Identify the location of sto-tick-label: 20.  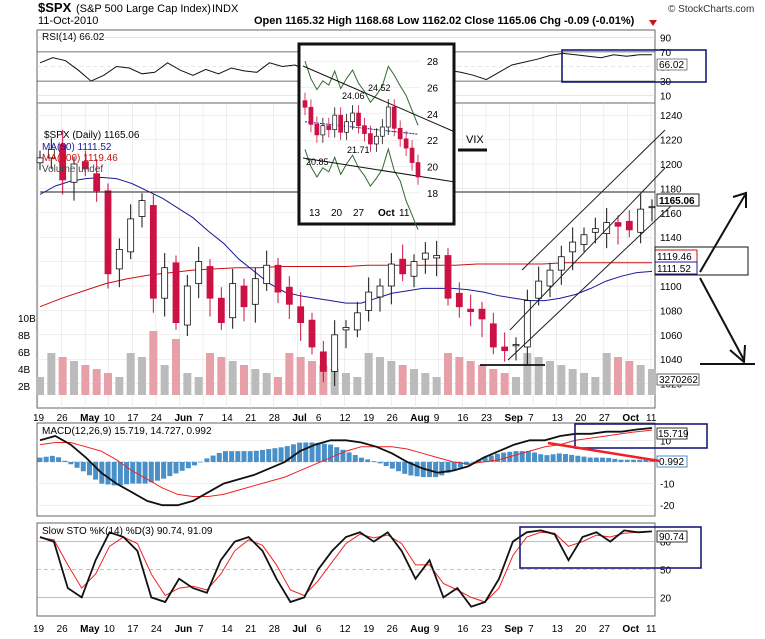
(666, 598).